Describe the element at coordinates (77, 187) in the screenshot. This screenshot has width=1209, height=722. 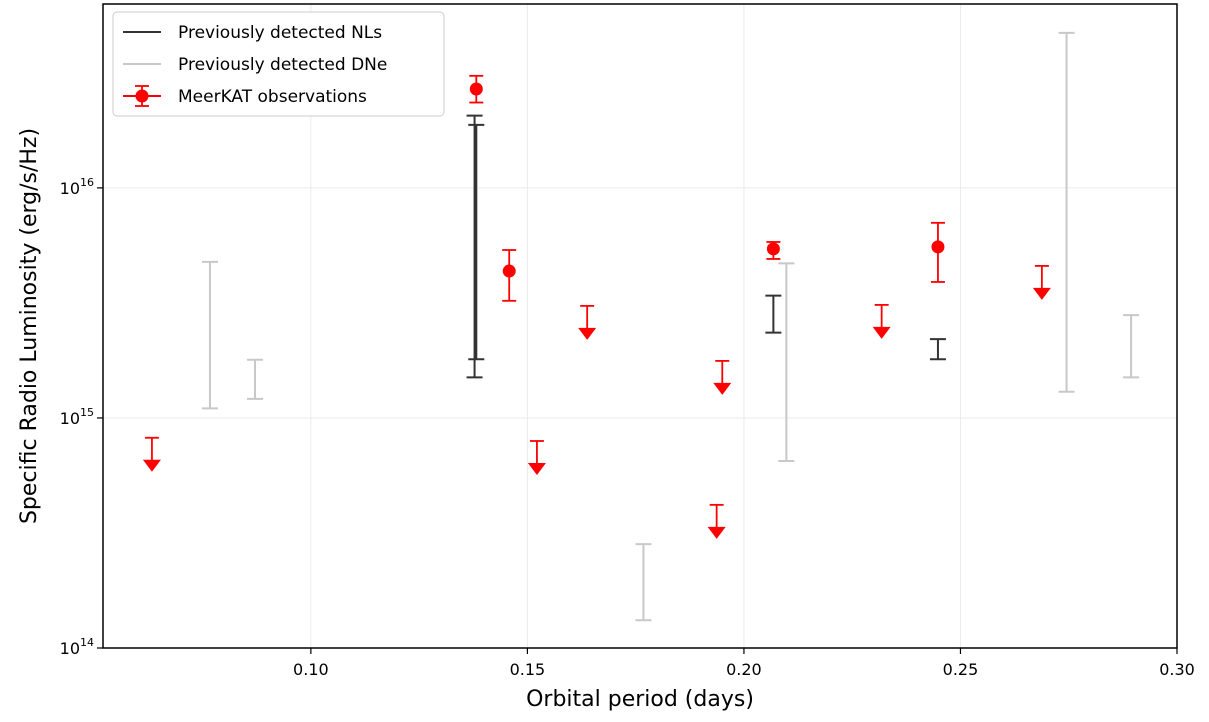
I see `y-tick-label: 1016` at that location.